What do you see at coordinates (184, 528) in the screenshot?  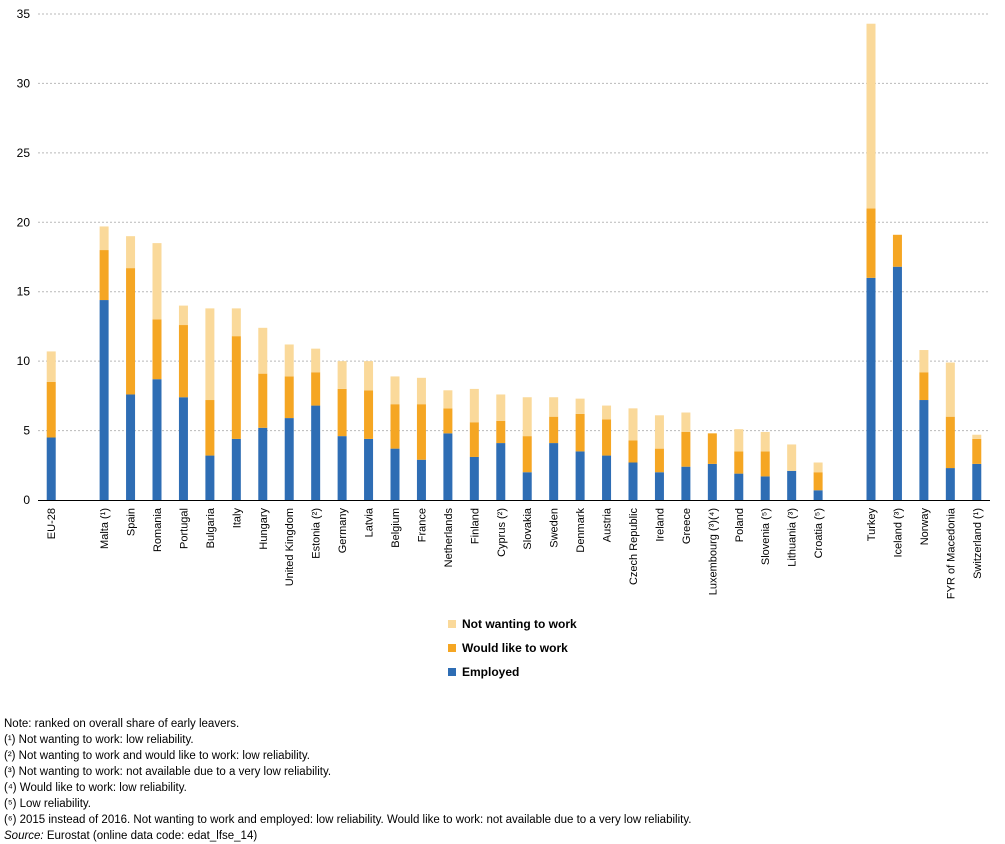 I see `x-tick-label: Portugal` at bounding box center [184, 528].